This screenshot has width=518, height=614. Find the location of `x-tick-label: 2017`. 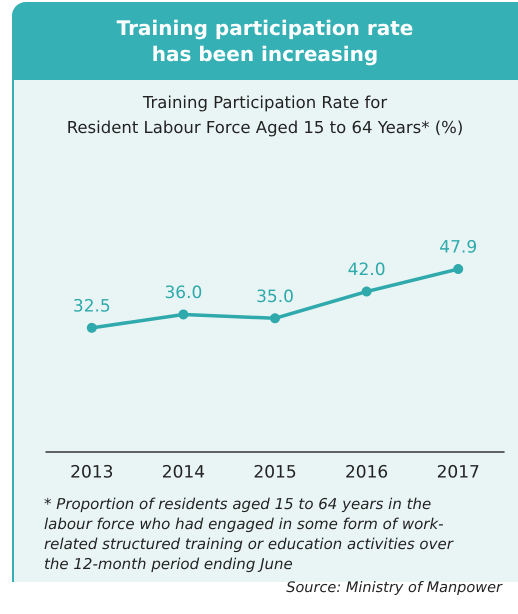

x-tick-label: 2017 is located at coordinates (458, 472).